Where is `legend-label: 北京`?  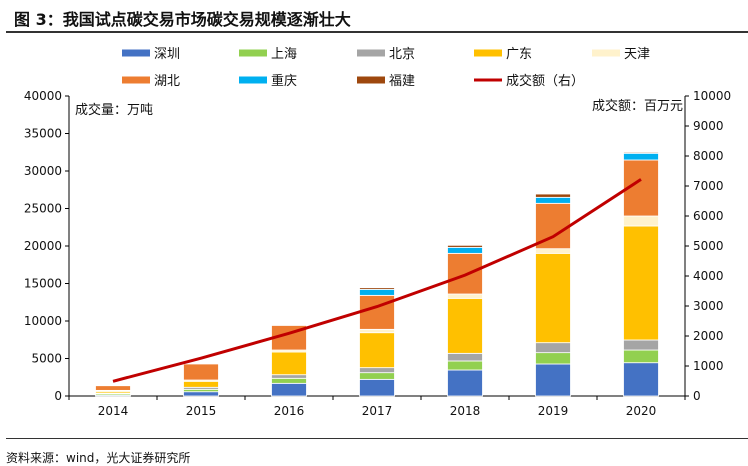
legend-label: 北京 is located at coordinates (402, 54).